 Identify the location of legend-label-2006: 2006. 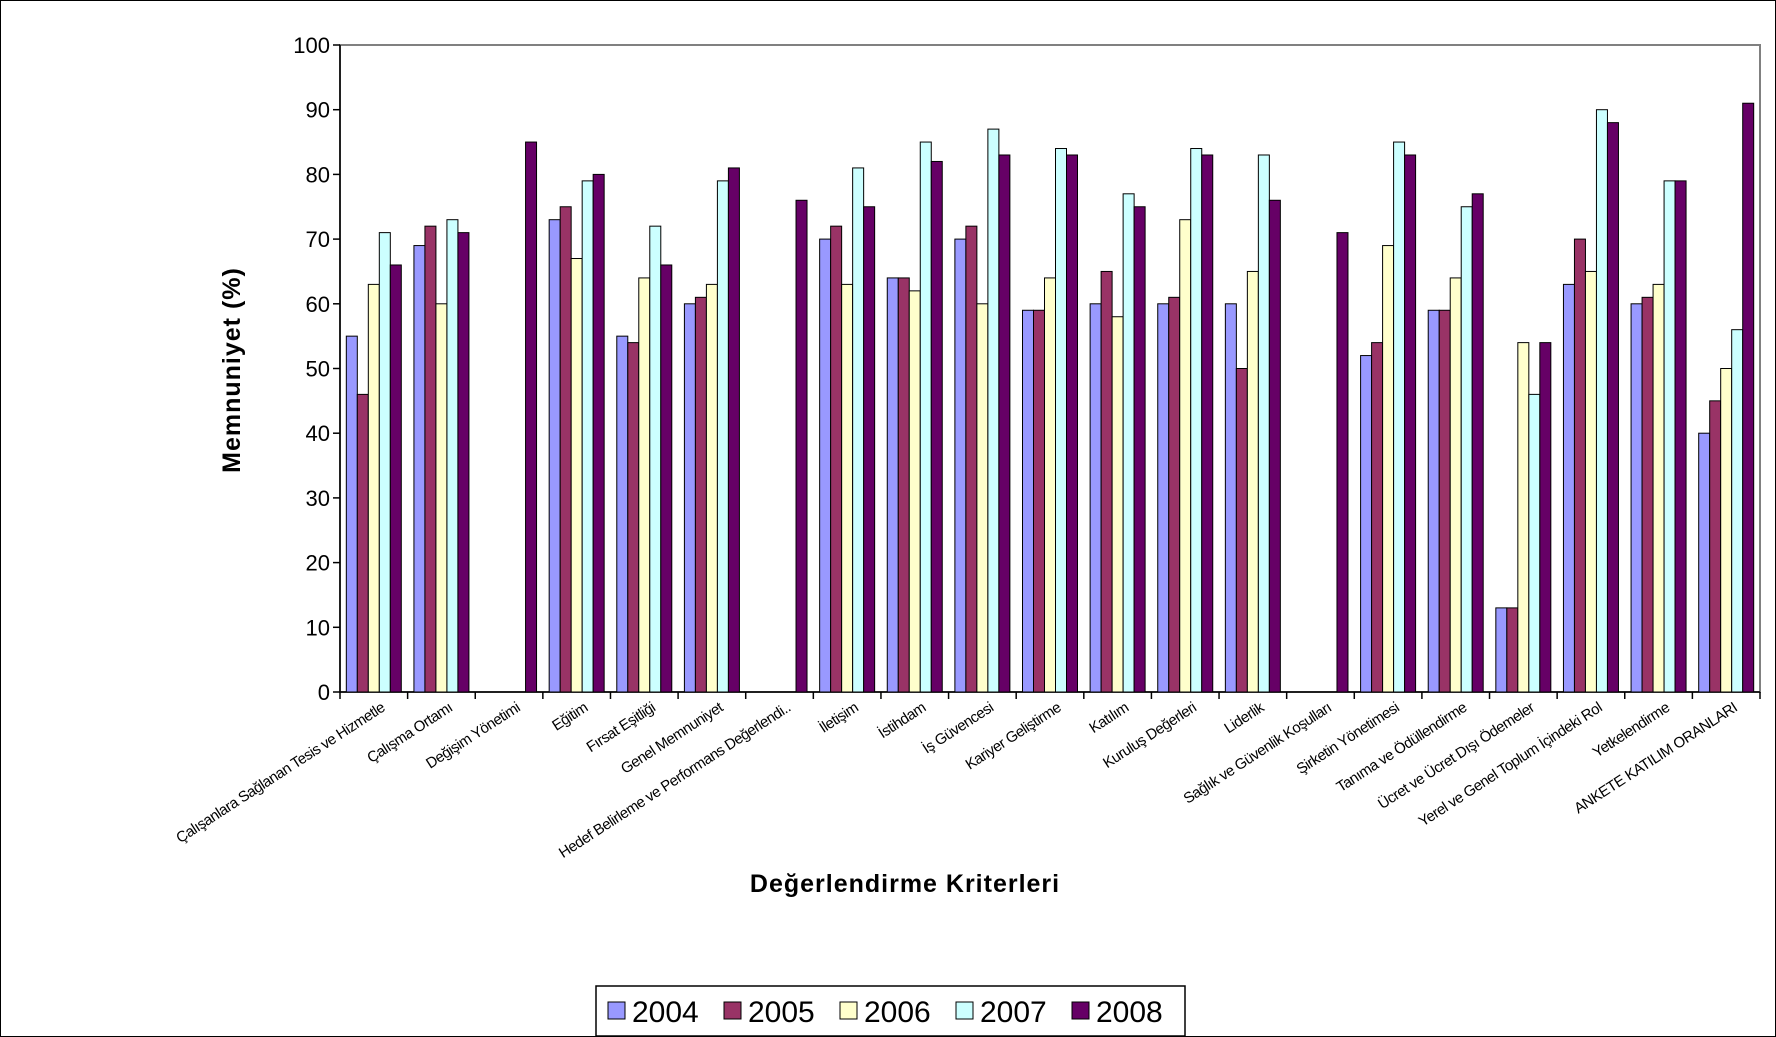
(897, 1012).